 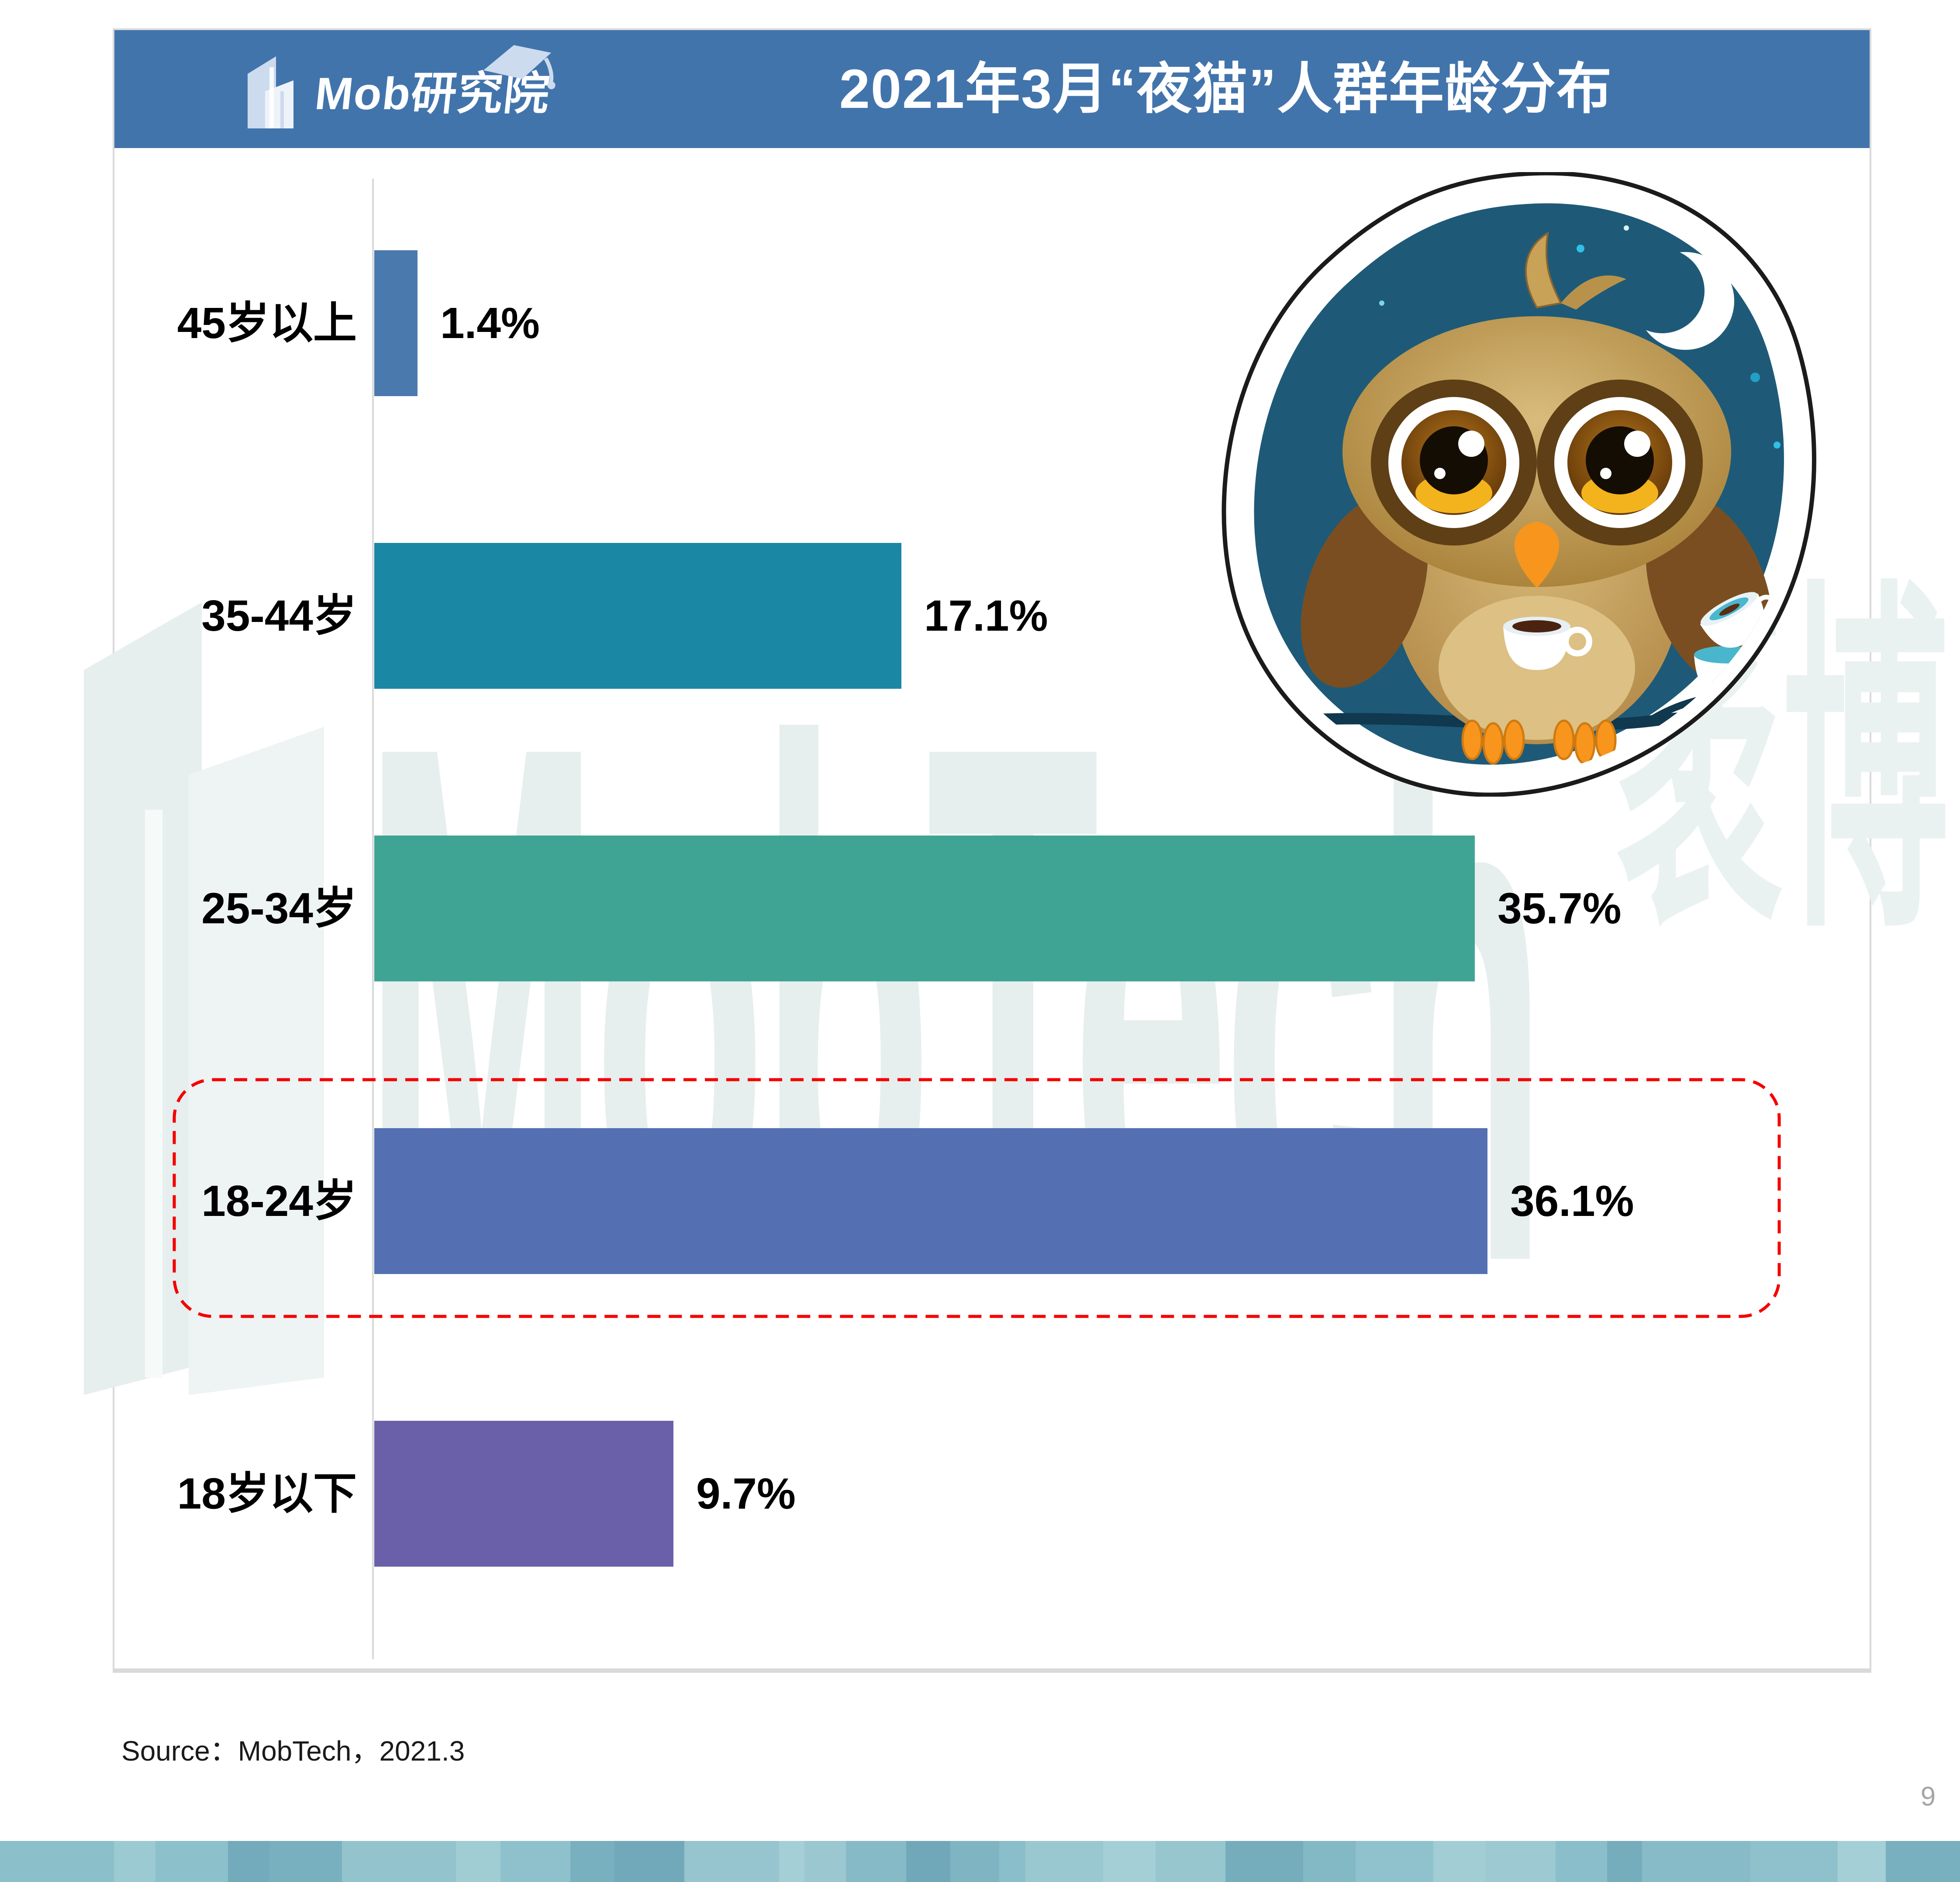 What do you see at coordinates (1547, 643) in the screenshot?
I see `coffee-cup-icon` at bounding box center [1547, 643].